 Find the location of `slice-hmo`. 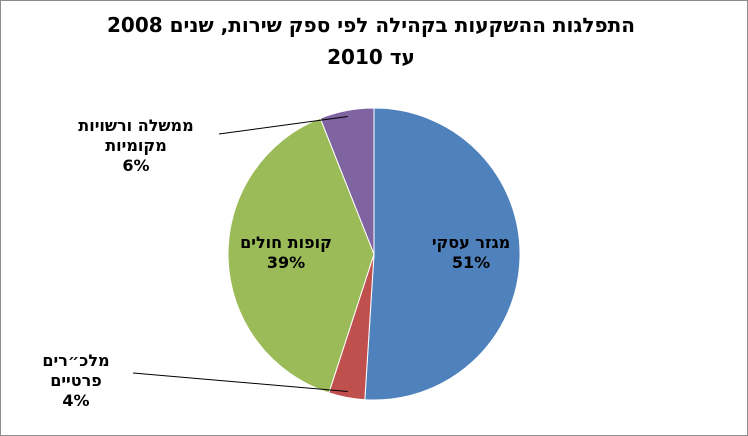

slice-hmo is located at coordinates (301, 255).